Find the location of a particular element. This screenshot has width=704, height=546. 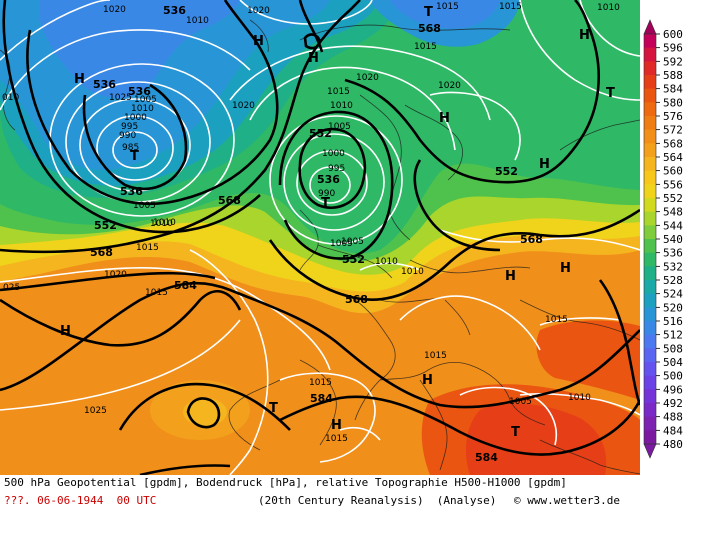

legend-value-label: 512 is located at coordinates (673, 335).